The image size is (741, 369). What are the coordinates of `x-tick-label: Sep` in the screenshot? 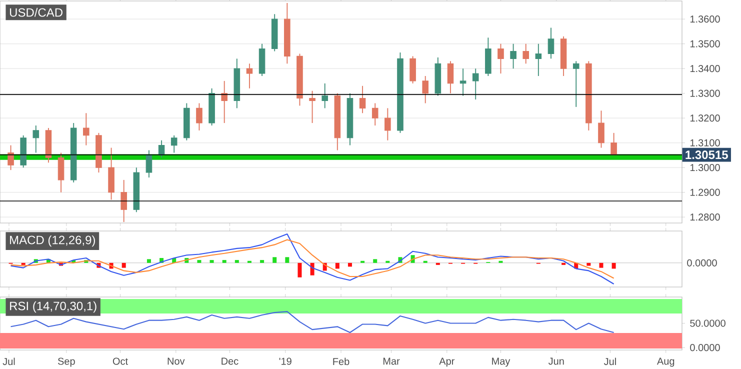 It's located at (66, 362).